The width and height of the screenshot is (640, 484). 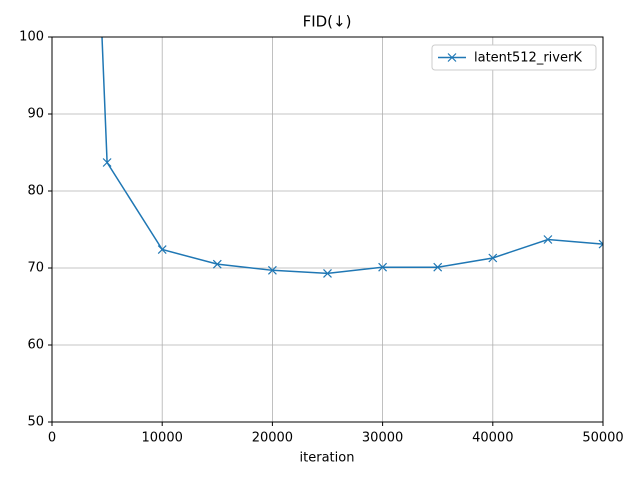 What do you see at coordinates (52, 438) in the screenshot?
I see `x-tick-label: 0` at bounding box center [52, 438].